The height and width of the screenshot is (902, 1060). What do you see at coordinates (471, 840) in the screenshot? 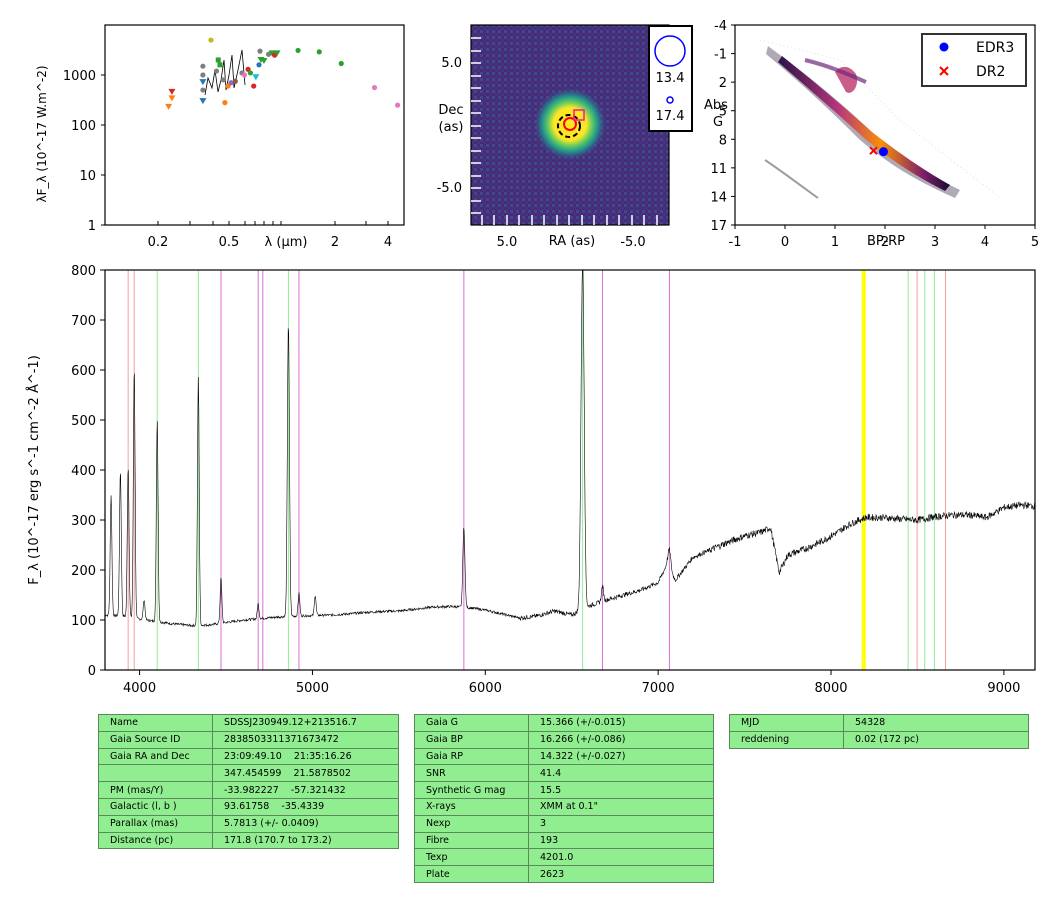
I see `table-key-cell: Fibre` at bounding box center [471, 840].